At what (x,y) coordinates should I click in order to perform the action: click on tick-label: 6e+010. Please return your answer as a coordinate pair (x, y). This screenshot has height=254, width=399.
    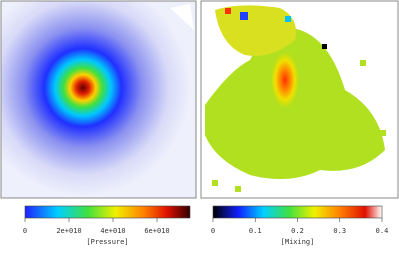
    Looking at the image, I should click on (156, 231).